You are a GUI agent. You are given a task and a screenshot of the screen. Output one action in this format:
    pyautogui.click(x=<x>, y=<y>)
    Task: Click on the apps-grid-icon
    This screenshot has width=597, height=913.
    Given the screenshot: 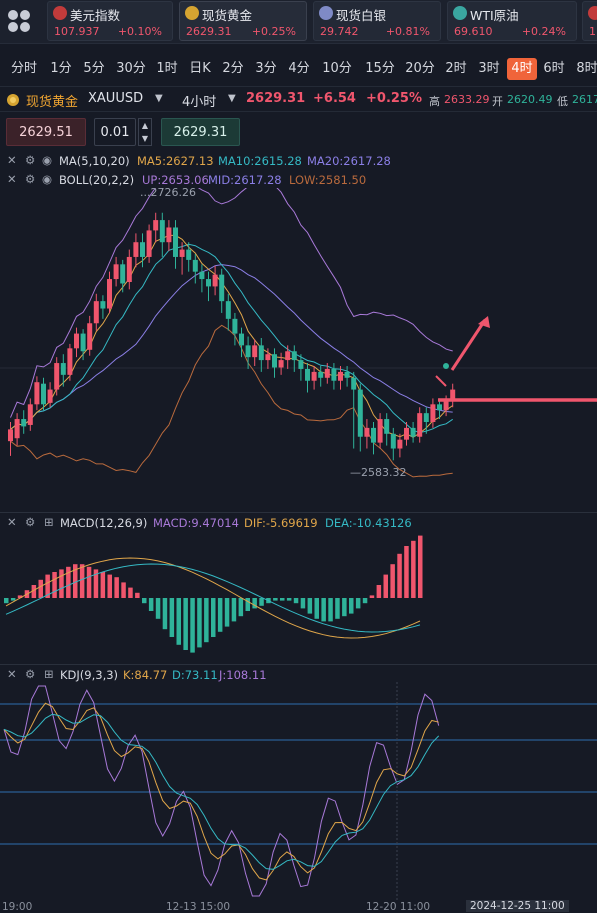 What is the action you would take?
    pyautogui.click(x=19, y=21)
    